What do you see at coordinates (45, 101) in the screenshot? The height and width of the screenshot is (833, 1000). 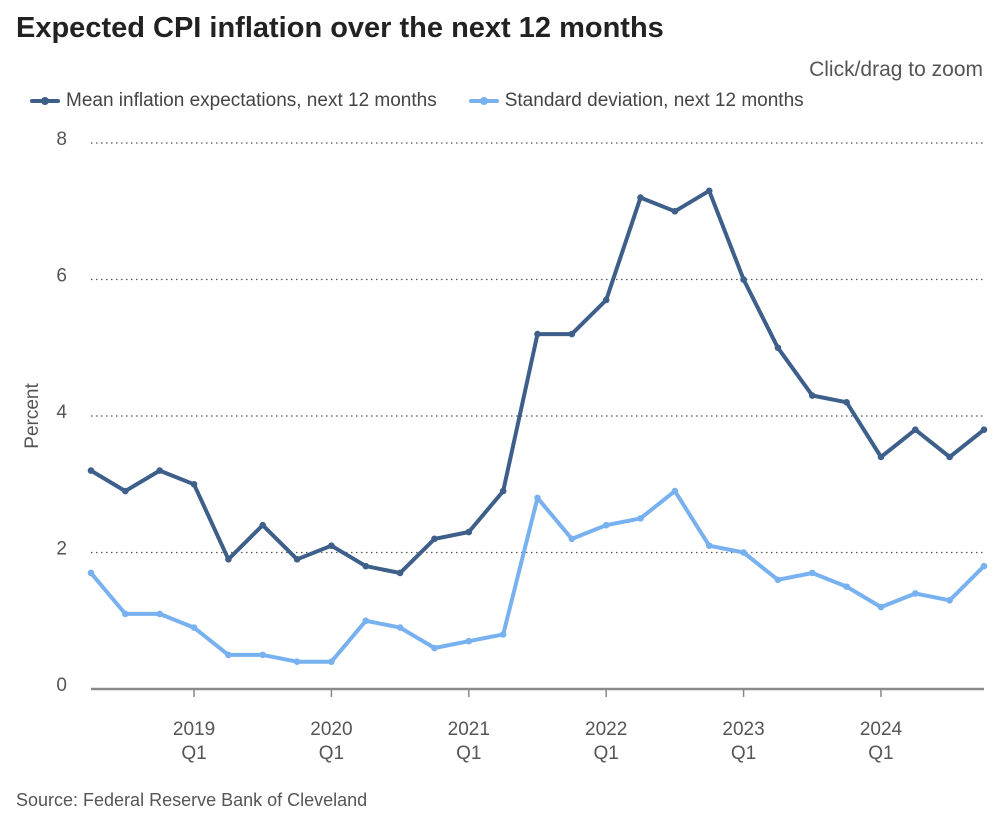 I see `legend-swatch-mean` at bounding box center [45, 101].